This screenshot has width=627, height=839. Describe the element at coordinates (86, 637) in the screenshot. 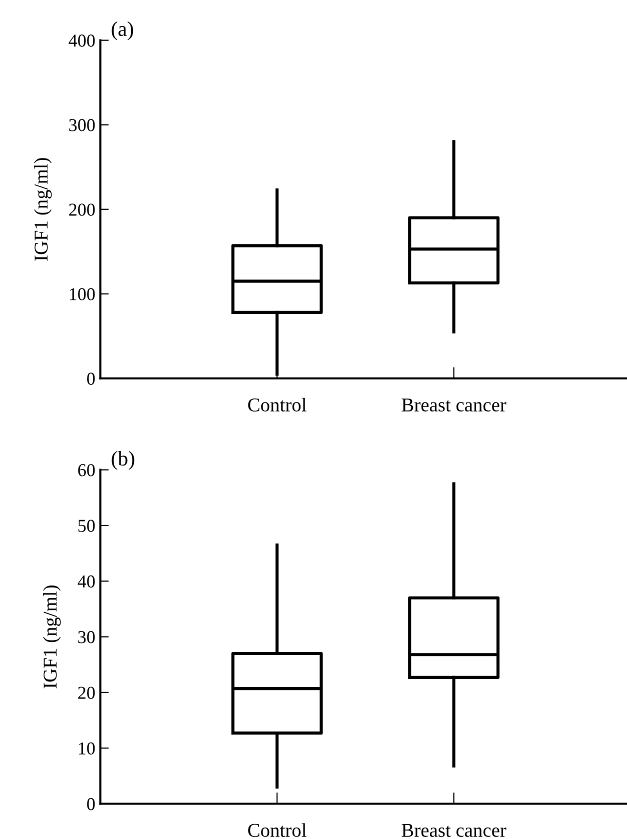

I see `y-tick-label: 30` at that location.